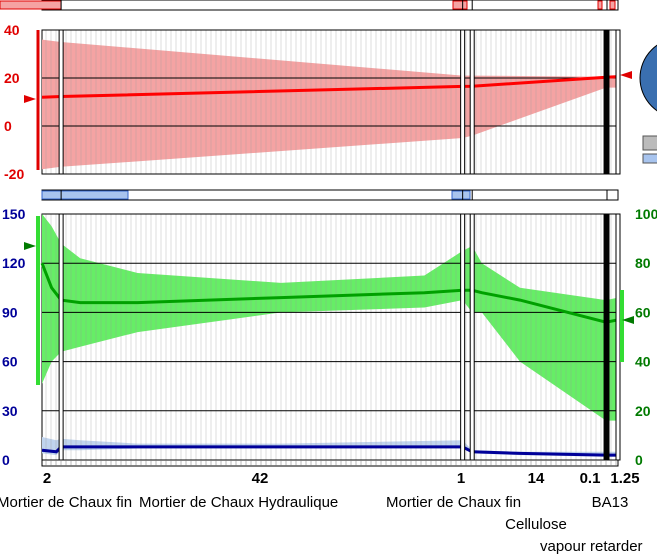 The height and width of the screenshot is (556, 657). What do you see at coordinates (14, 214) in the screenshot?
I see `y-tick-label: 150` at bounding box center [14, 214].